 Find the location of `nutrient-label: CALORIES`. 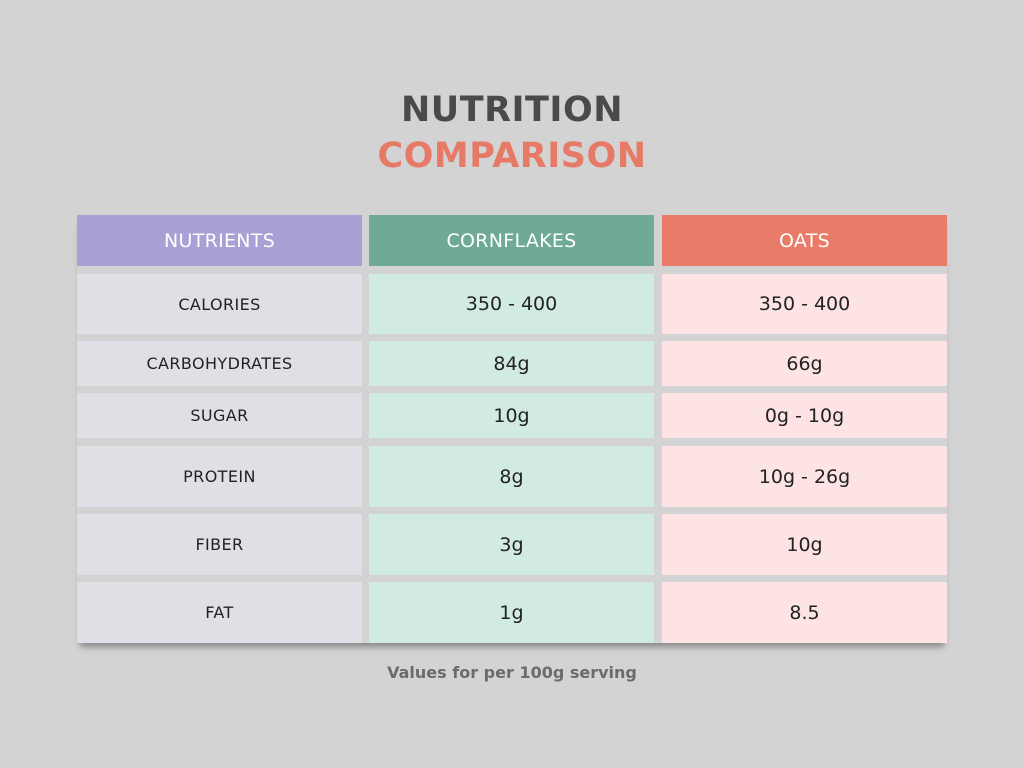

nutrient-label: CALORIES is located at coordinates (219, 304).